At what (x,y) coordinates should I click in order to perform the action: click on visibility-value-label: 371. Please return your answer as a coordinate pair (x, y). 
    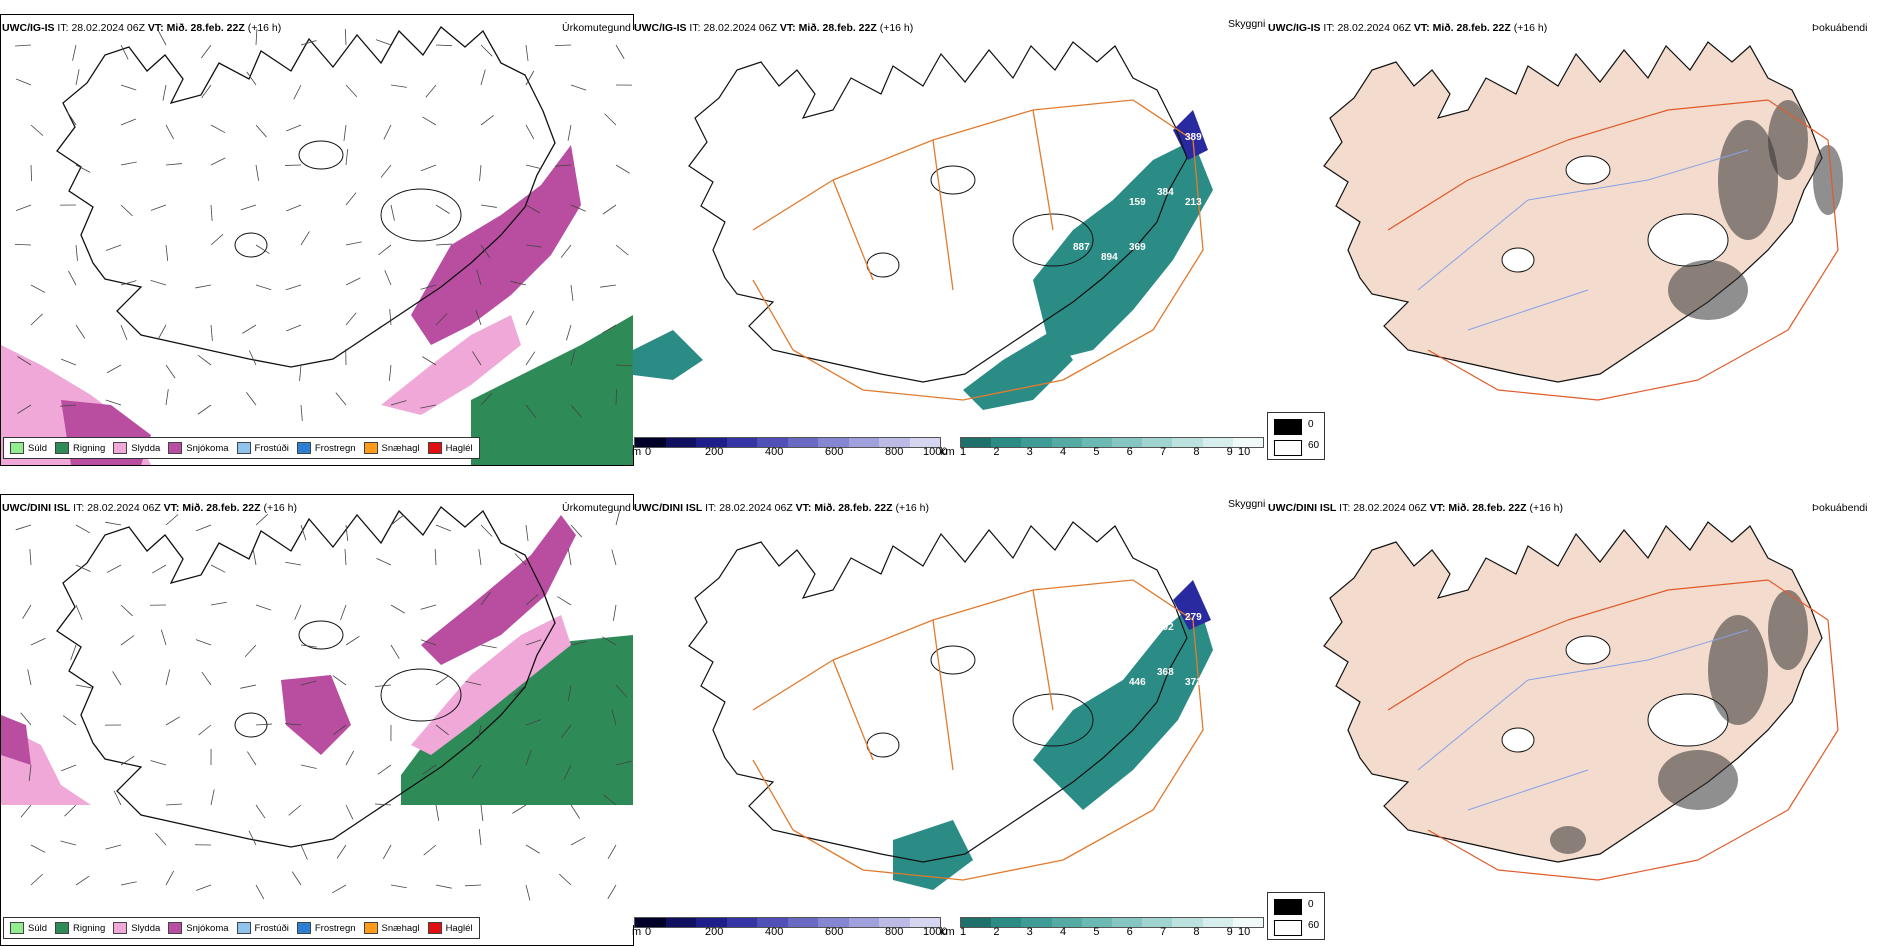
    Looking at the image, I should click on (1193, 682).